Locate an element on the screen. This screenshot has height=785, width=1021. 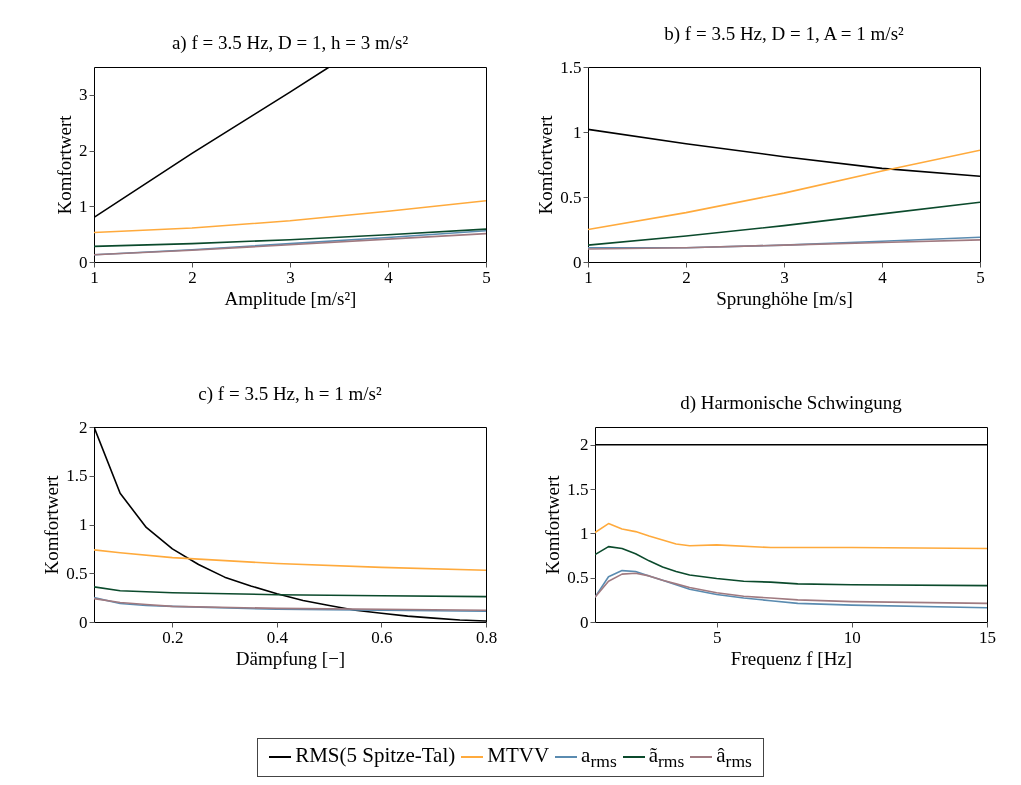
chart-title: b) f = 3.5 Hz, D = 1, A = 1 m/s² is located at coordinates (784, 34).